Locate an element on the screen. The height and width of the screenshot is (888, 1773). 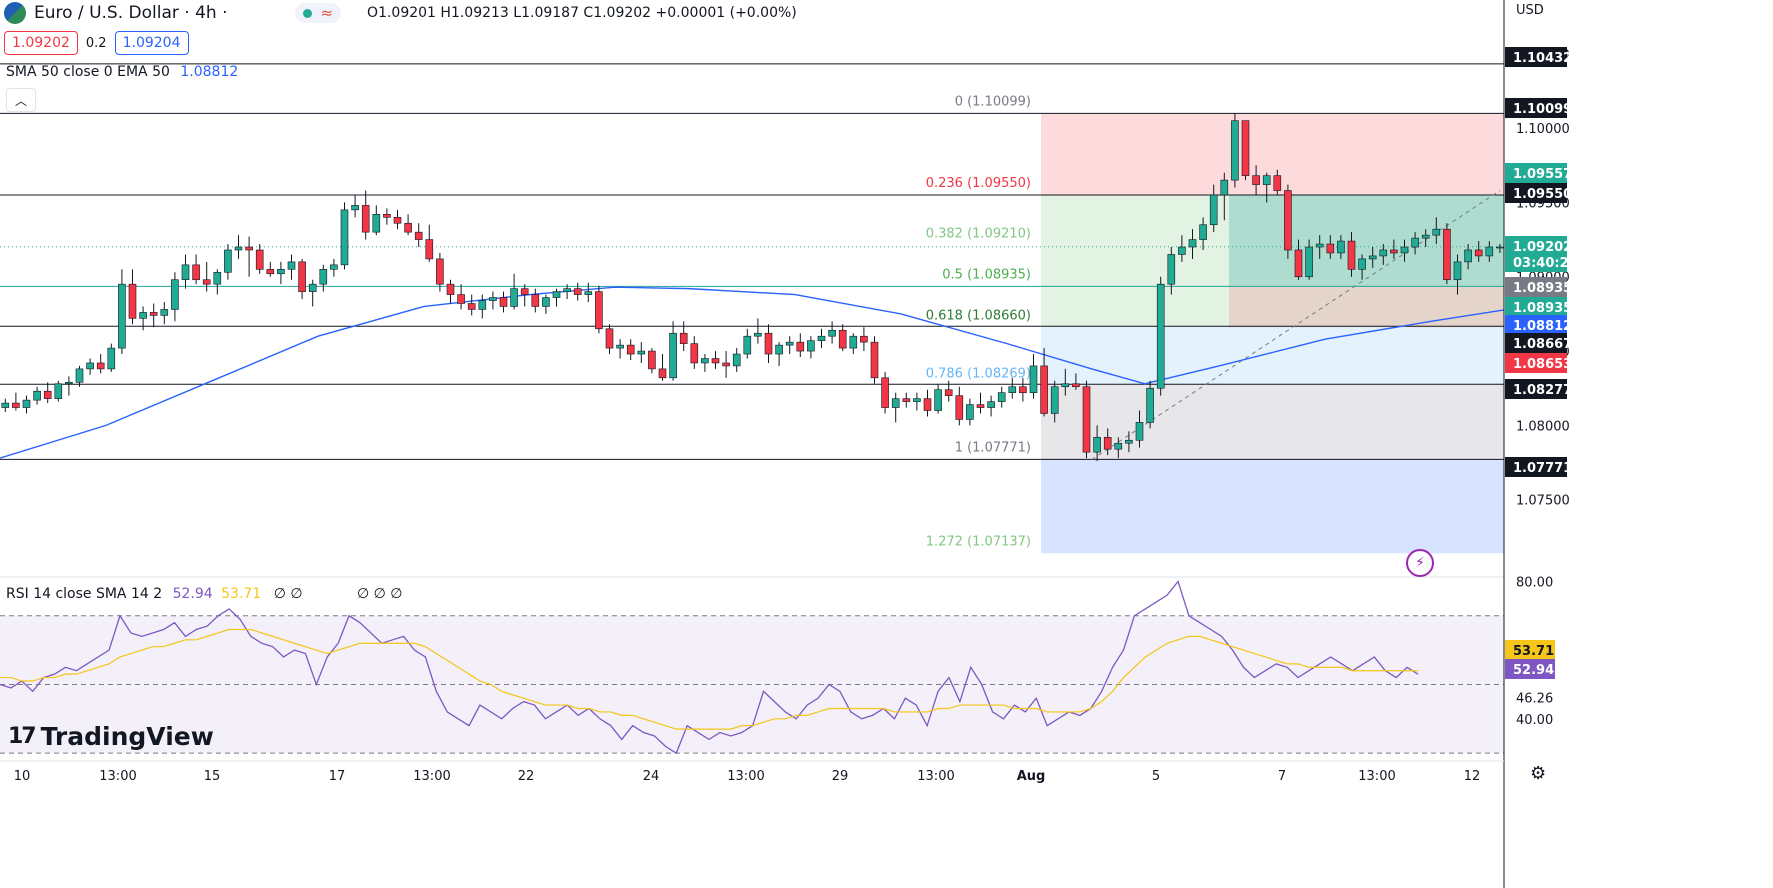
price-label-text: 1.08277 is located at coordinates (1542, 390).